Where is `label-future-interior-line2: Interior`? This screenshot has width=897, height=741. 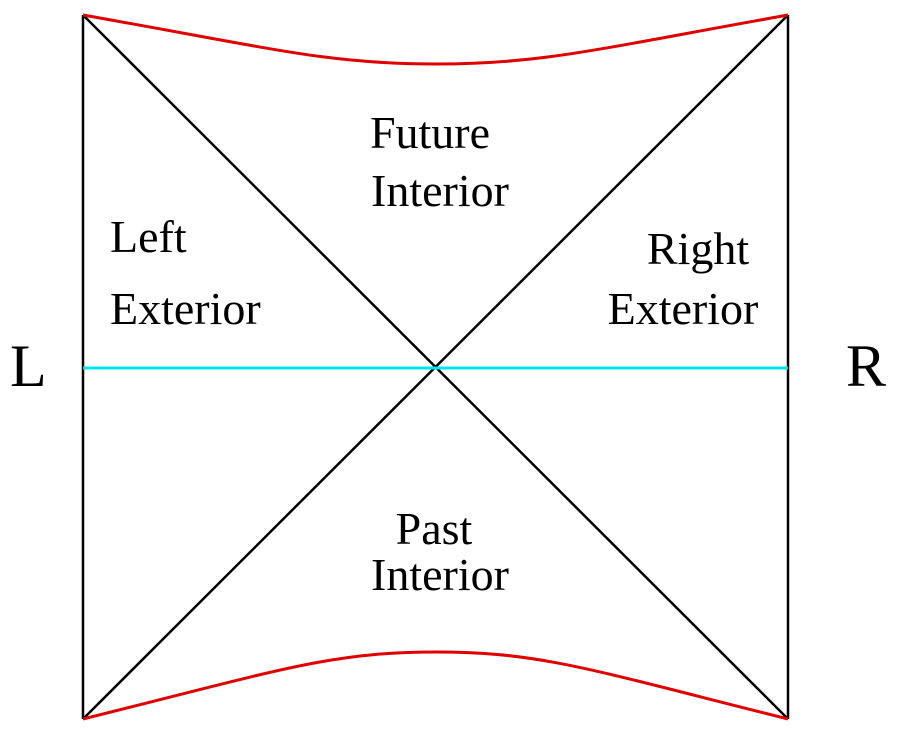 label-future-interior-line2: Interior is located at coordinates (440, 190).